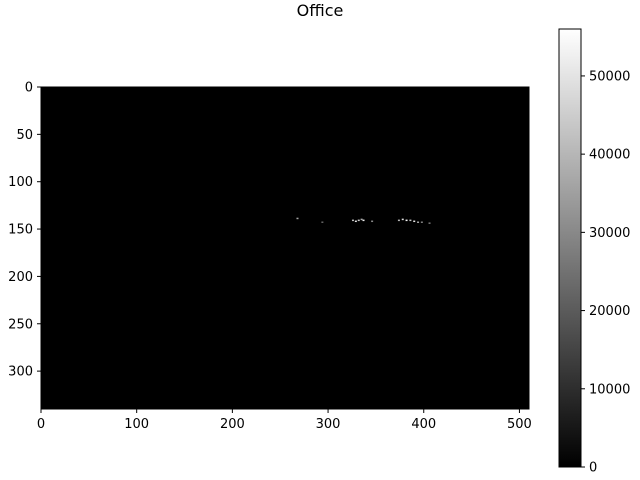 The width and height of the screenshot is (640, 480). I want to click on colorbar: 0 10000 20000 30000 40000 50000, so click(594, 252).